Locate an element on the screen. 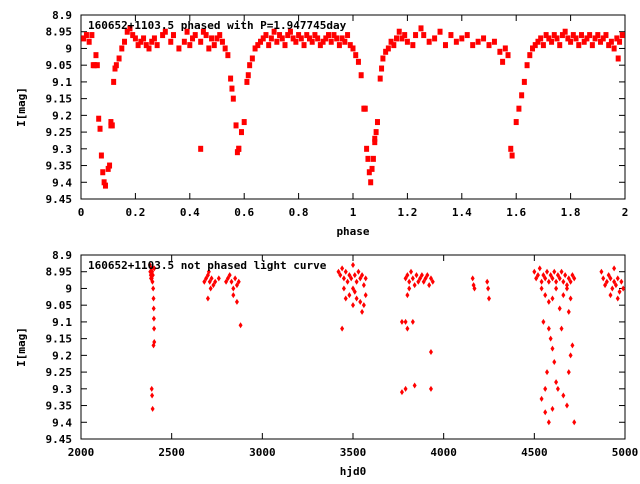 This screenshot has width=640, height=484. x-tick-label: 2 is located at coordinates (625, 212).